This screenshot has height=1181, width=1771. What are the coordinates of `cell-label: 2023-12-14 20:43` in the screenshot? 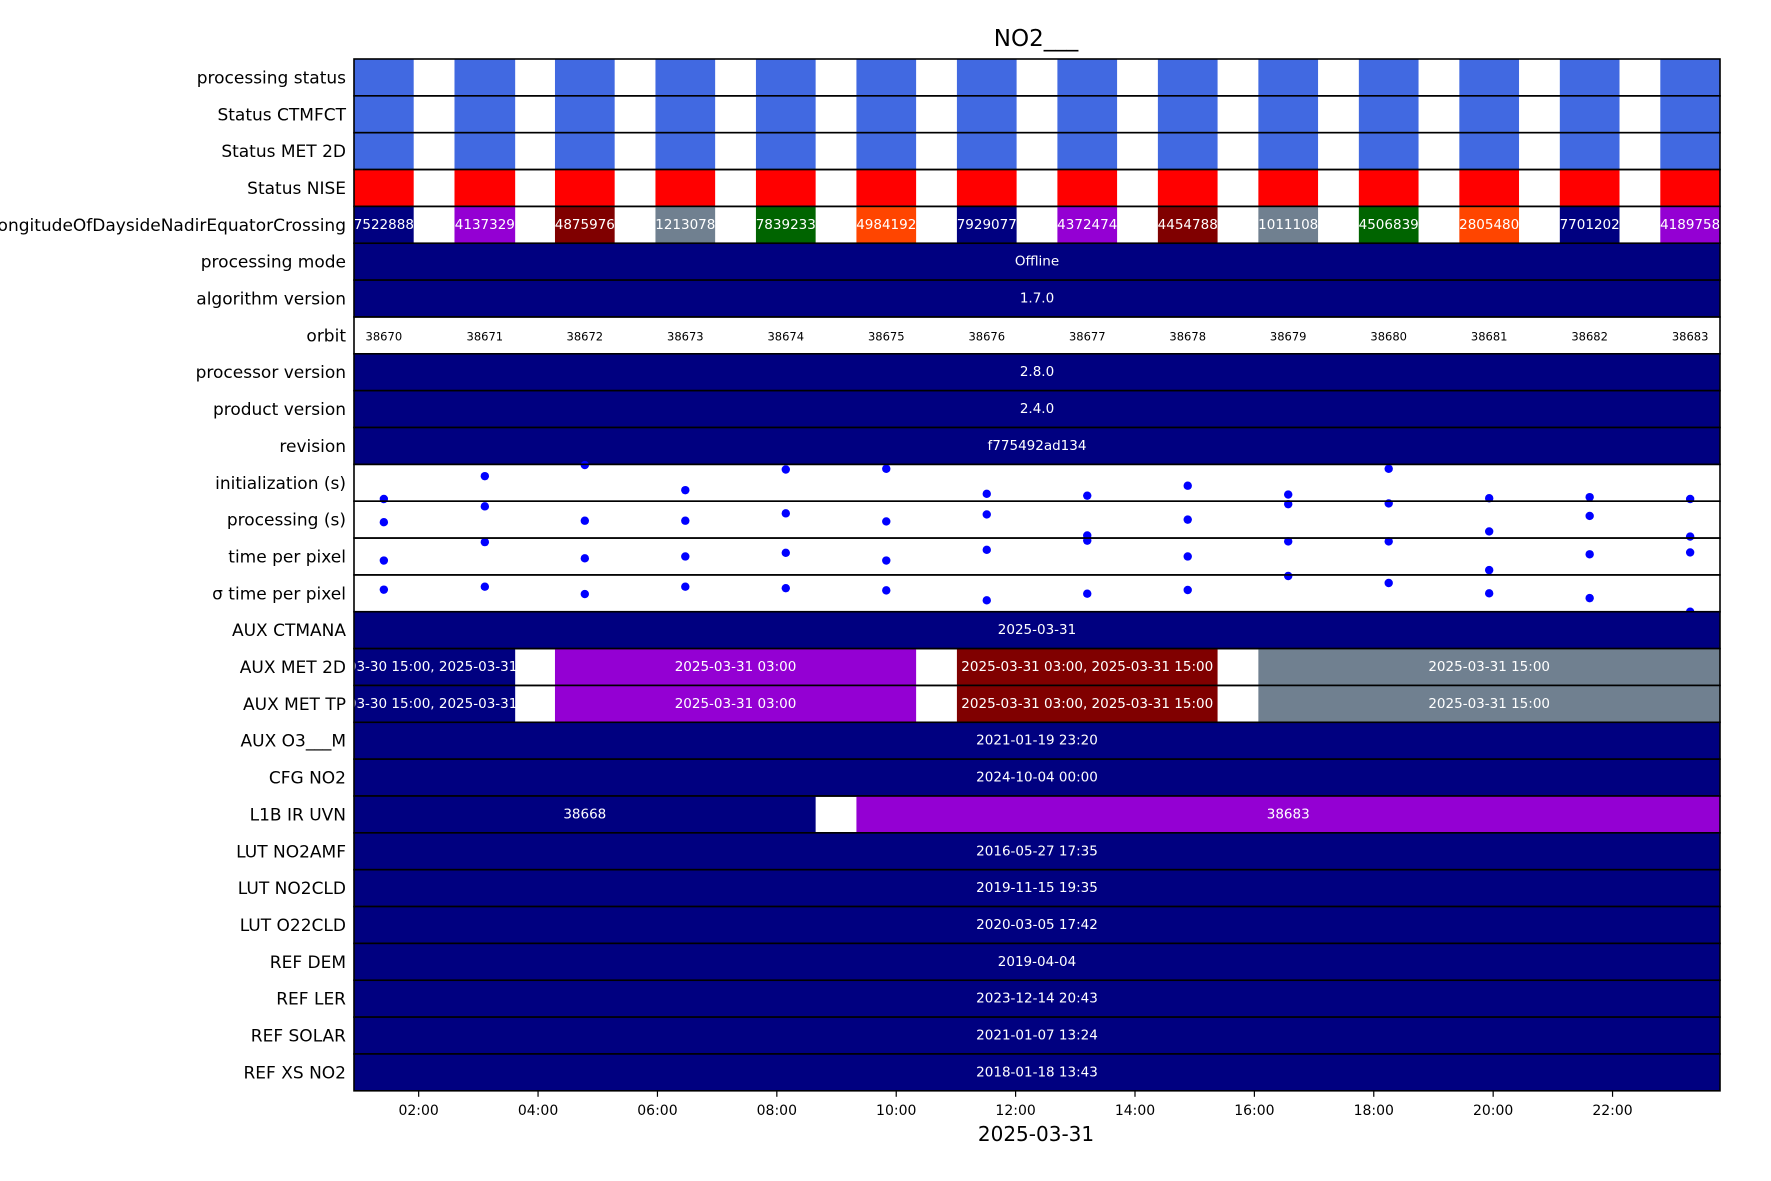 It's located at (1037, 999).